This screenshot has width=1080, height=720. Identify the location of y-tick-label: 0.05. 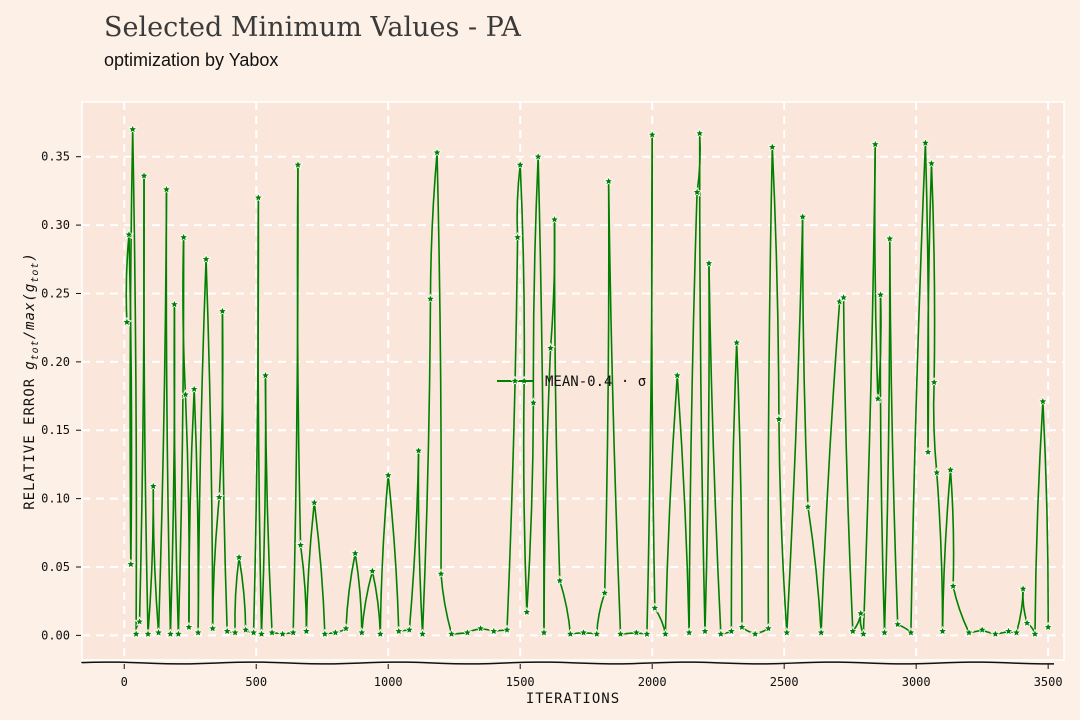
(55, 567).